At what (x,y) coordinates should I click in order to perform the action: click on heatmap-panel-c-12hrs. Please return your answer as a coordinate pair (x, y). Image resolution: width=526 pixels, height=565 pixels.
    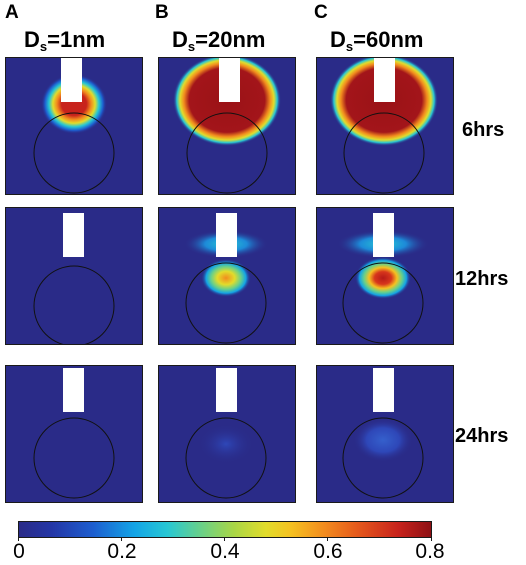
    Looking at the image, I should click on (385, 276).